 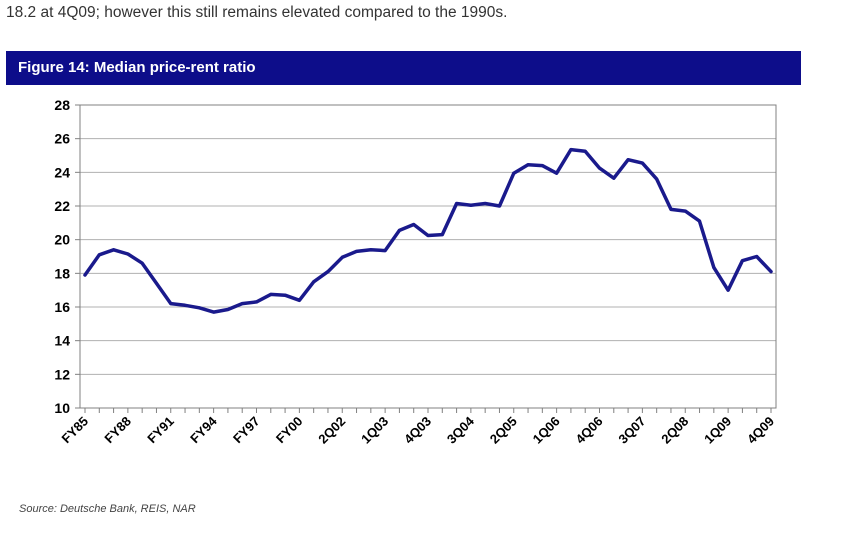 I want to click on x-tick-label: 2Q02, so click(x=331, y=430).